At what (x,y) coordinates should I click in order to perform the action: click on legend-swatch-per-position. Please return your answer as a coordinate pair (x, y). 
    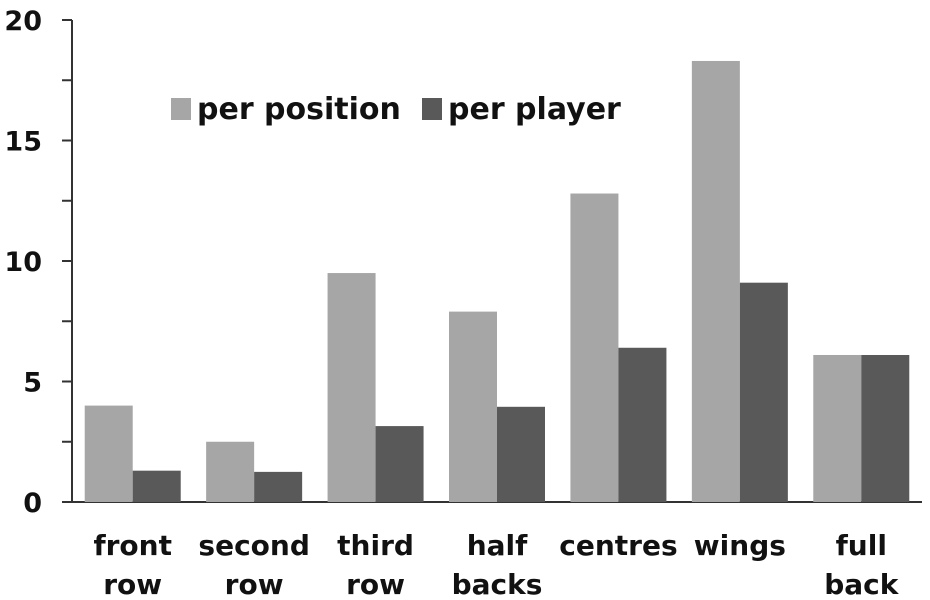
    Looking at the image, I should click on (181, 109).